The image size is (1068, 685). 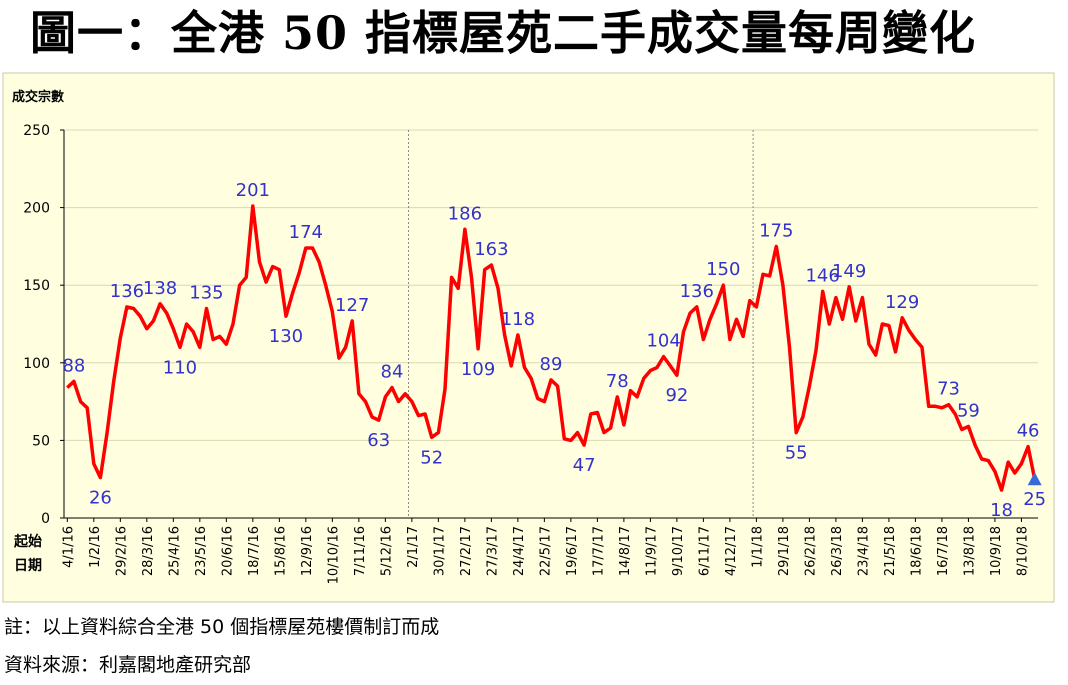 I want to click on x-tick-label: 30/1/17, so click(x=439, y=551).